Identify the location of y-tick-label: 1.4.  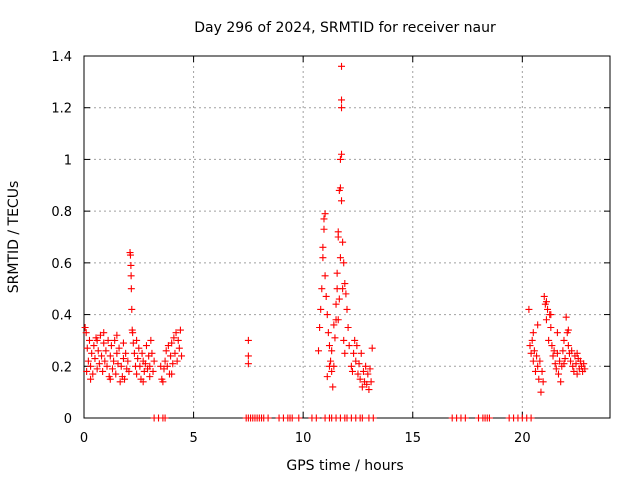
(61, 57).